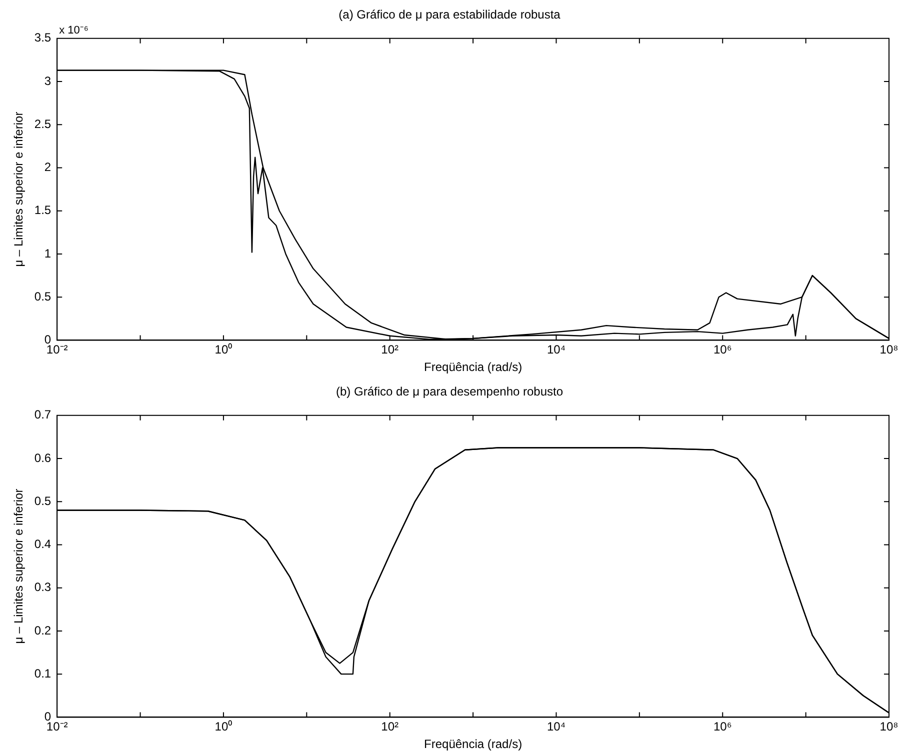 The width and height of the screenshot is (919, 755). I want to click on y-tick-label: 3, so click(48, 81).